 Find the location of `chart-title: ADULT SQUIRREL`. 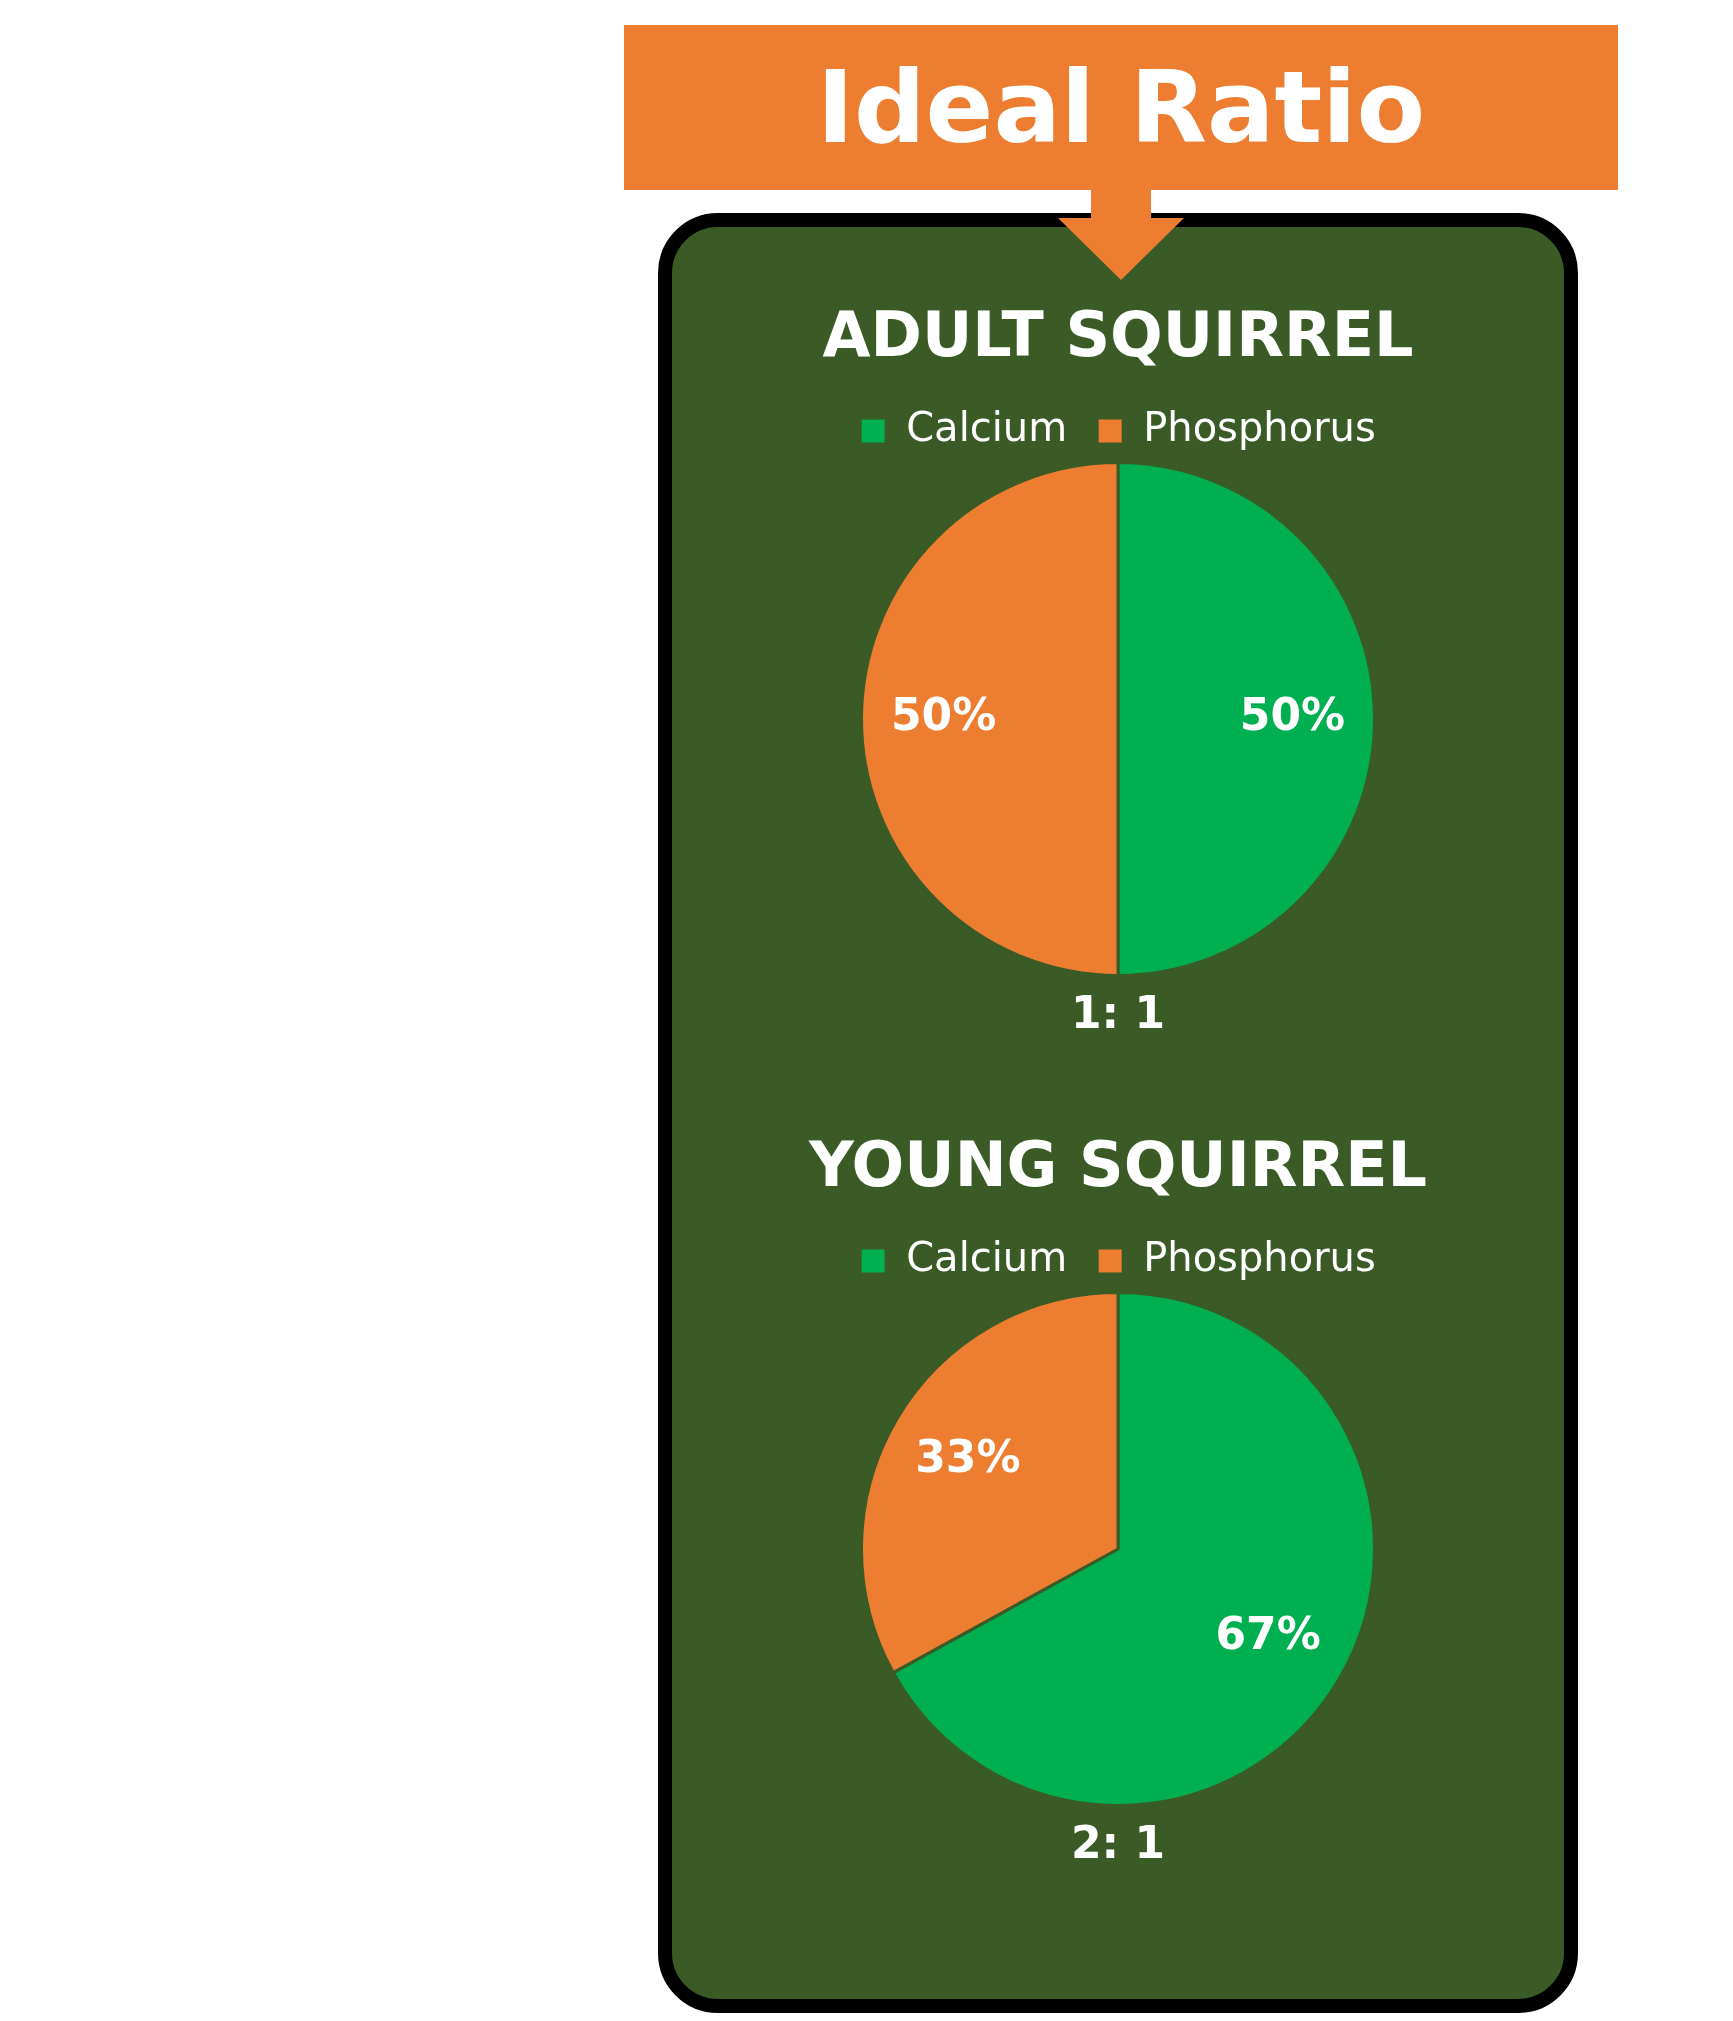

chart-title: ADULT SQUIRREL is located at coordinates (1118, 334).